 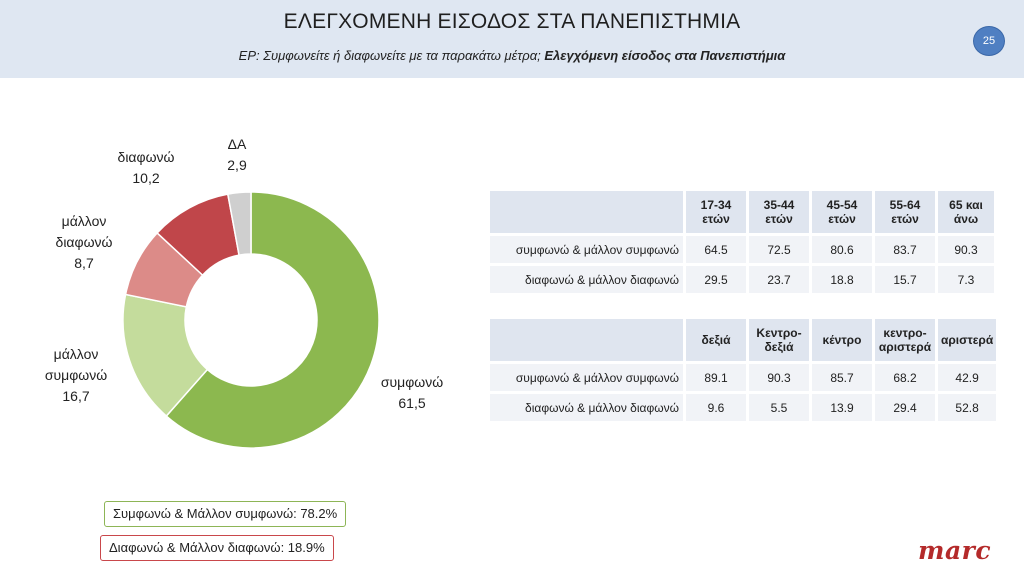 I want to click on slice-label-rather-disagree-value: 8,7, so click(x=84, y=263).